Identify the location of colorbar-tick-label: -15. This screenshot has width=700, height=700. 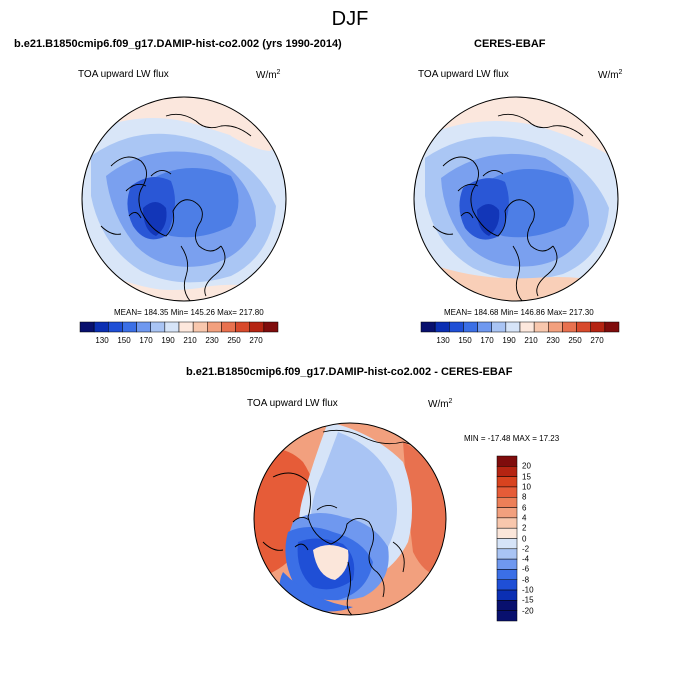
(528, 600).